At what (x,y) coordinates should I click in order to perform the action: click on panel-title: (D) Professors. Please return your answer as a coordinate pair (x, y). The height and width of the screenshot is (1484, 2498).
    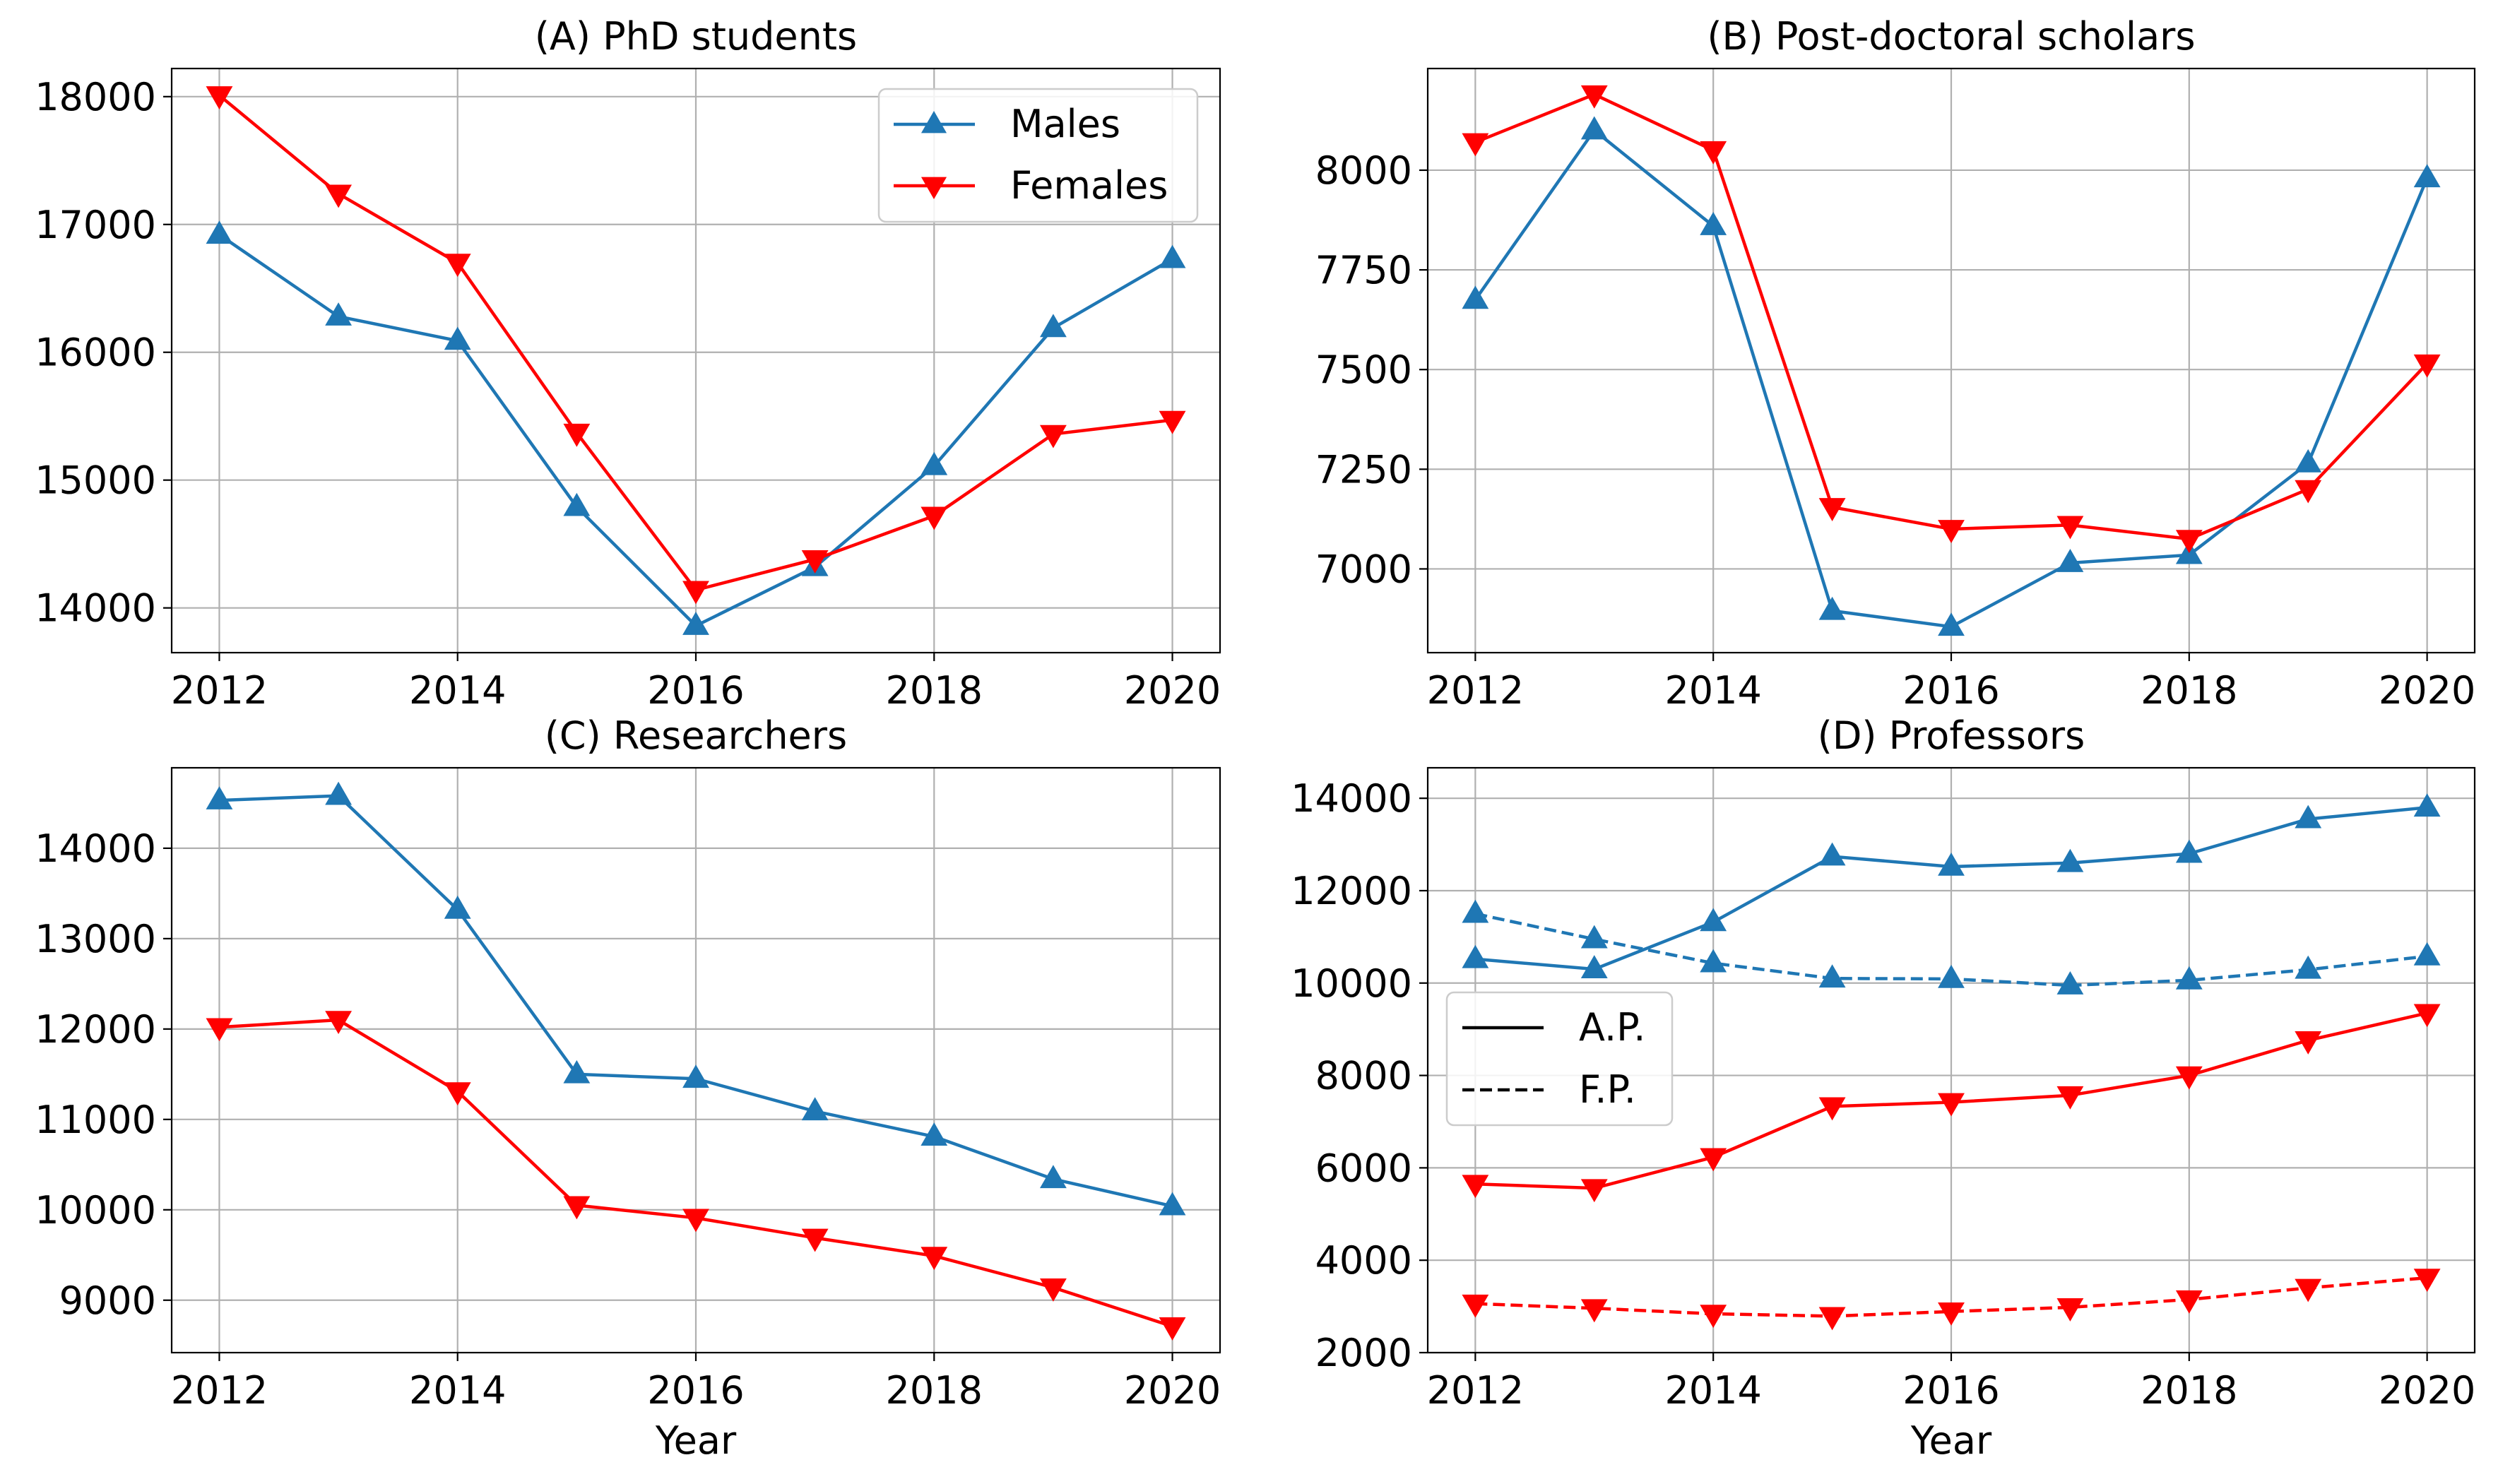
    Looking at the image, I should click on (1952, 735).